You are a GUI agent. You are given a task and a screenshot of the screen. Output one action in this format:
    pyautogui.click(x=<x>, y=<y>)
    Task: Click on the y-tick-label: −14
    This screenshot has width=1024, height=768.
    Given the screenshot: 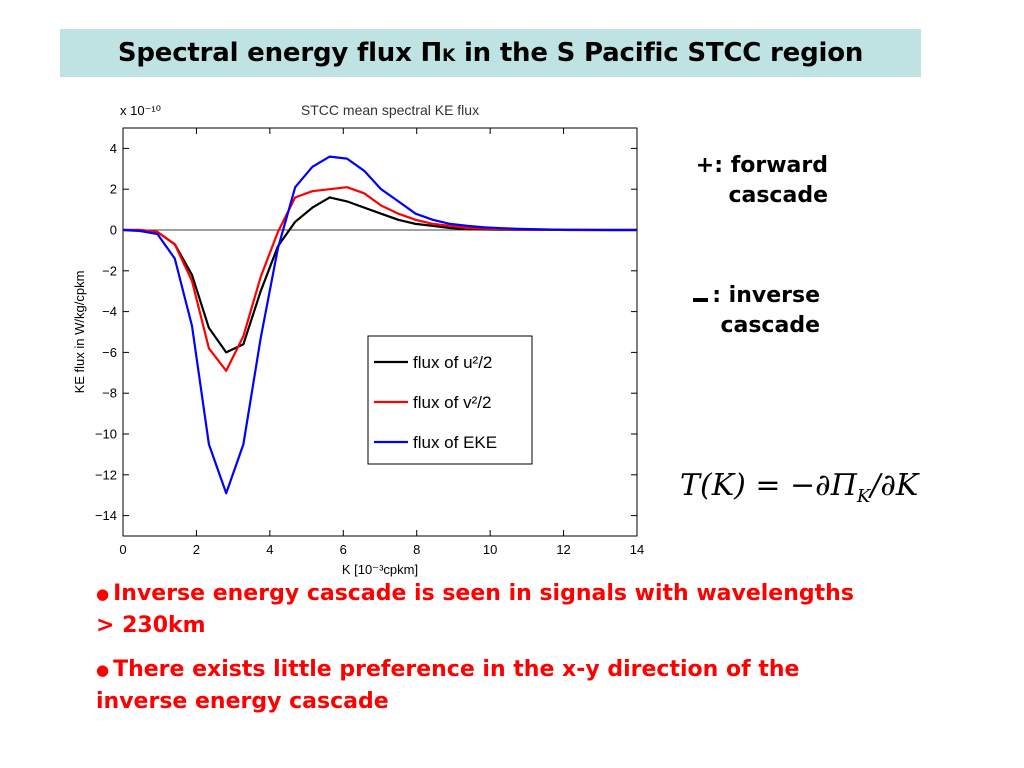 What is the action you would take?
    pyautogui.click(x=106, y=515)
    